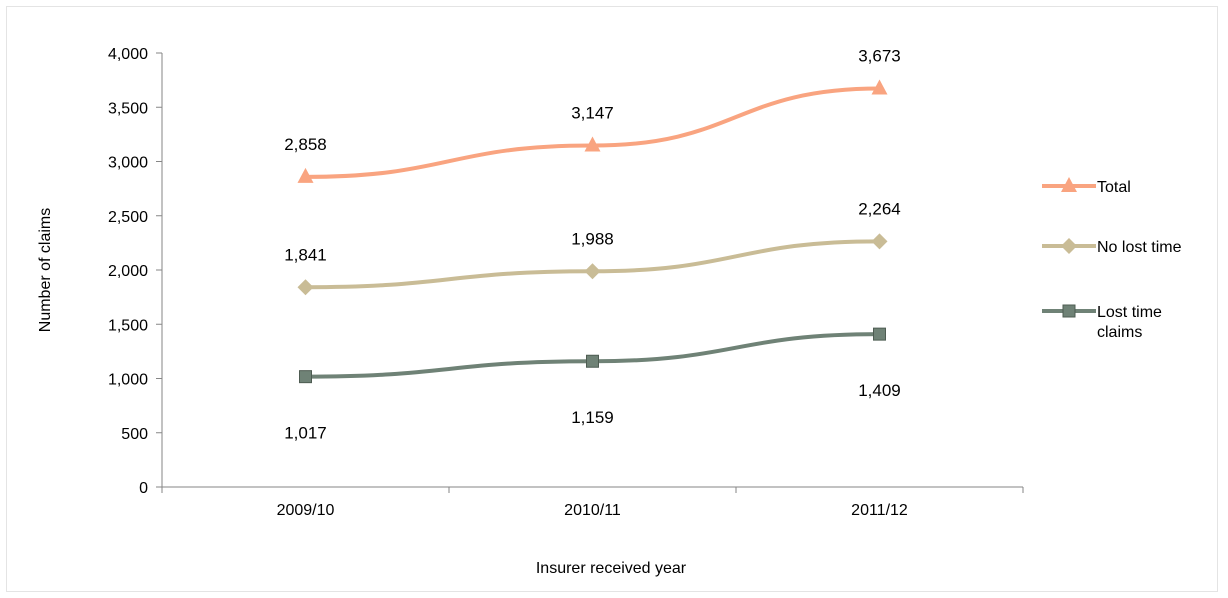 This screenshot has width=1228, height=598. Describe the element at coordinates (1114, 187) in the screenshot. I see `legend-label: Total` at that location.